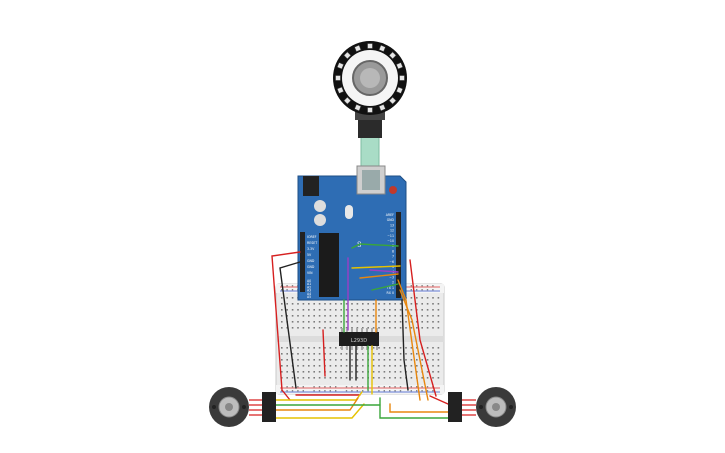 This screenshot has height=453, width=725. I want to click on dc-motor-left, so click(242, 407).